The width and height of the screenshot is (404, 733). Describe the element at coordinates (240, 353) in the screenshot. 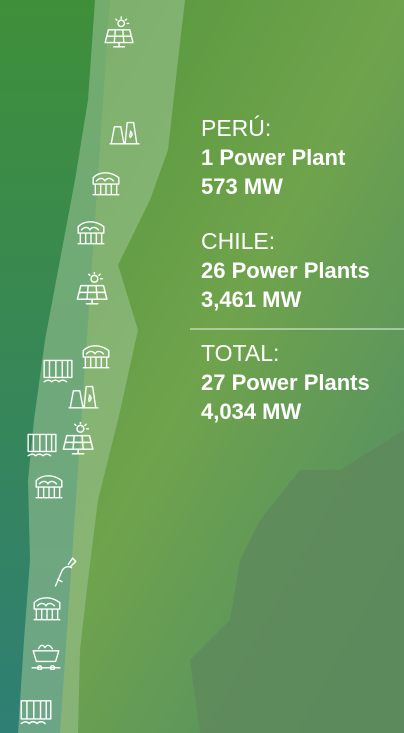

I see `total-label: TOTAL:` at that location.